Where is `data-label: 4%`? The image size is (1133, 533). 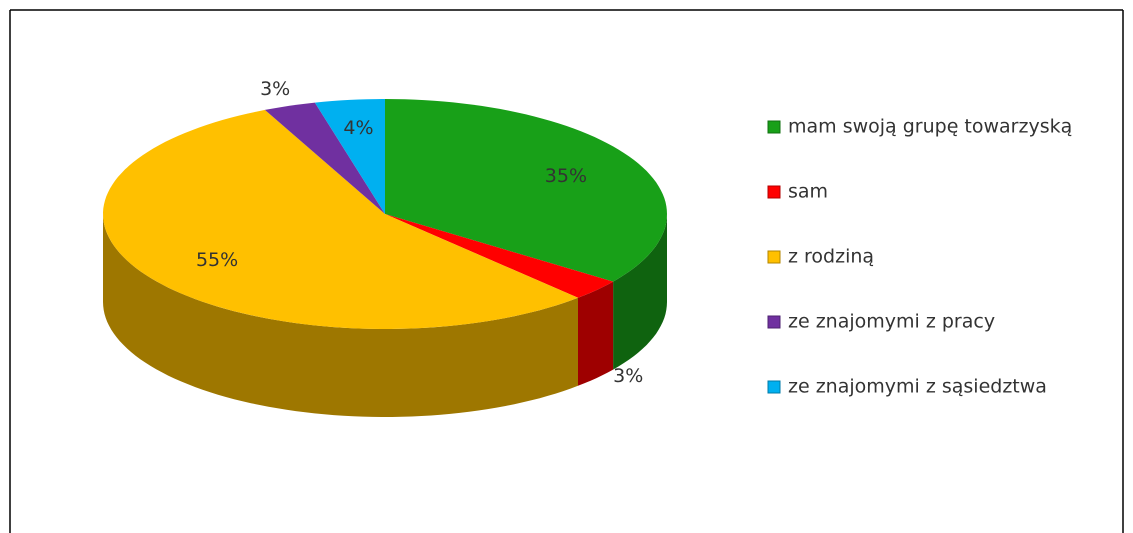
data-label: 4% is located at coordinates (358, 128).